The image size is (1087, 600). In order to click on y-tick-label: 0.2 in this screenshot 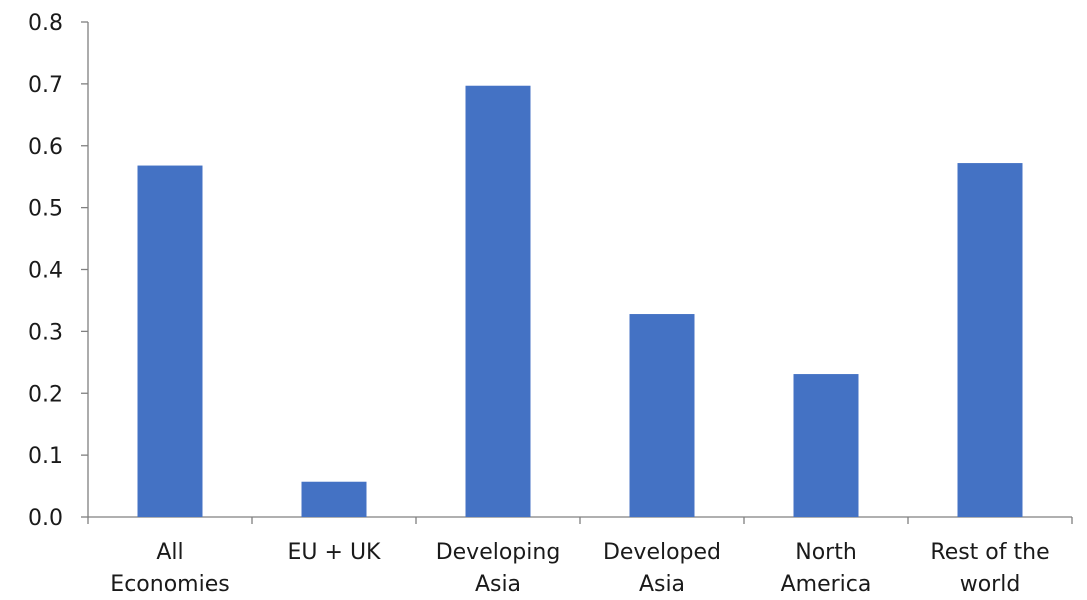, I will do `click(45, 394)`.